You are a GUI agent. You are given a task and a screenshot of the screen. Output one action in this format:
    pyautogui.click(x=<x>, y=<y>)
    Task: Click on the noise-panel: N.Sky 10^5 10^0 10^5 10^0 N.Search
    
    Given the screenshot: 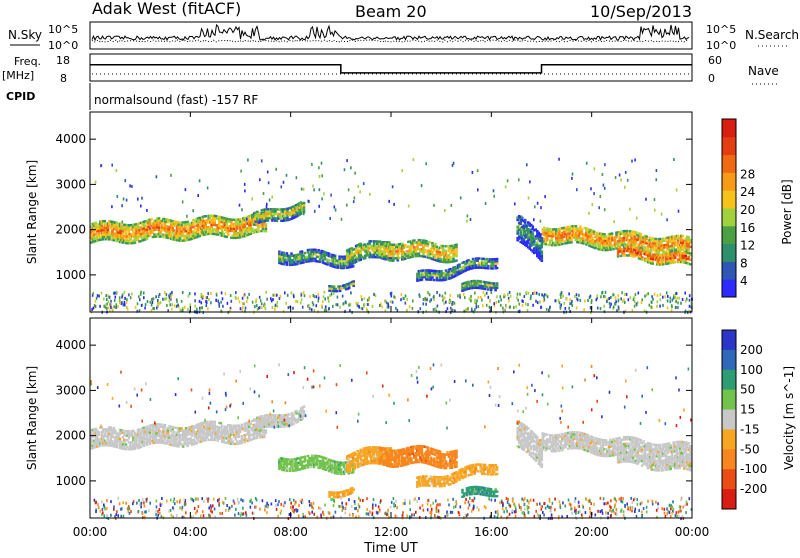 What is the action you would take?
    pyautogui.click(x=403, y=37)
    